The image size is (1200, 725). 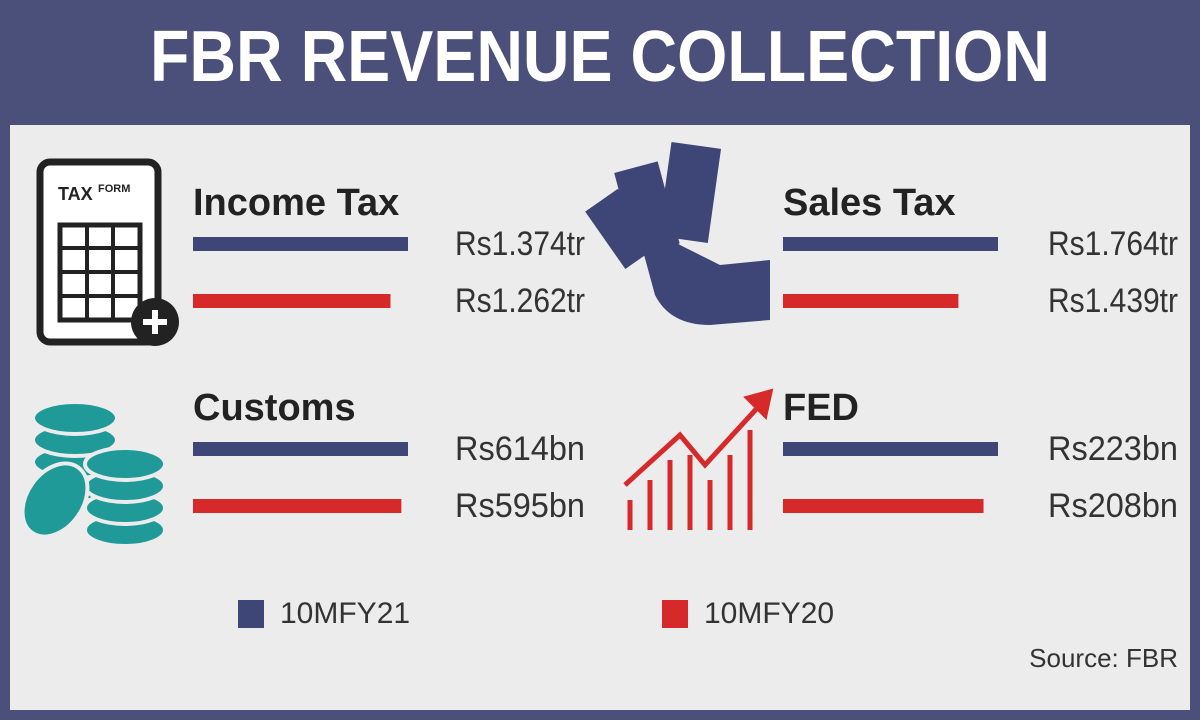 I want to click on source: Source: FBR, so click(x=1103, y=658).